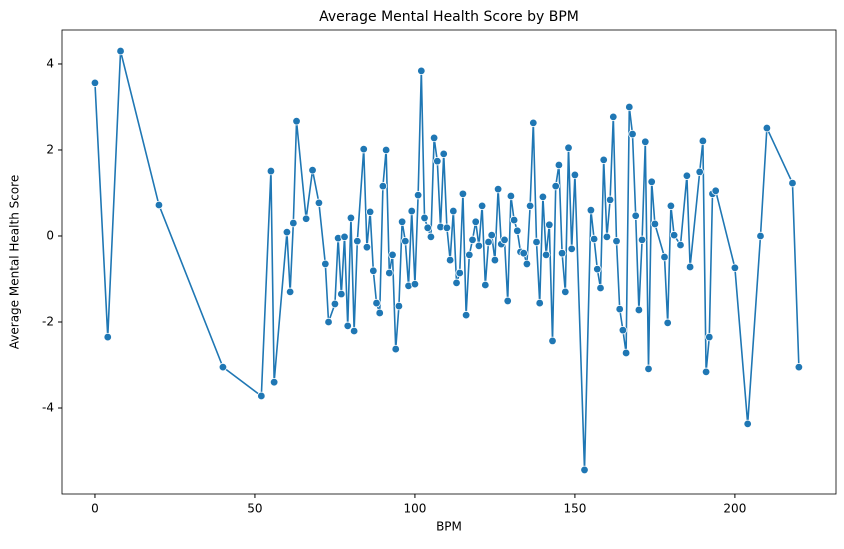 This screenshot has width=844, height=549. I want to click on y-tick-label: -2, so click(48, 321).